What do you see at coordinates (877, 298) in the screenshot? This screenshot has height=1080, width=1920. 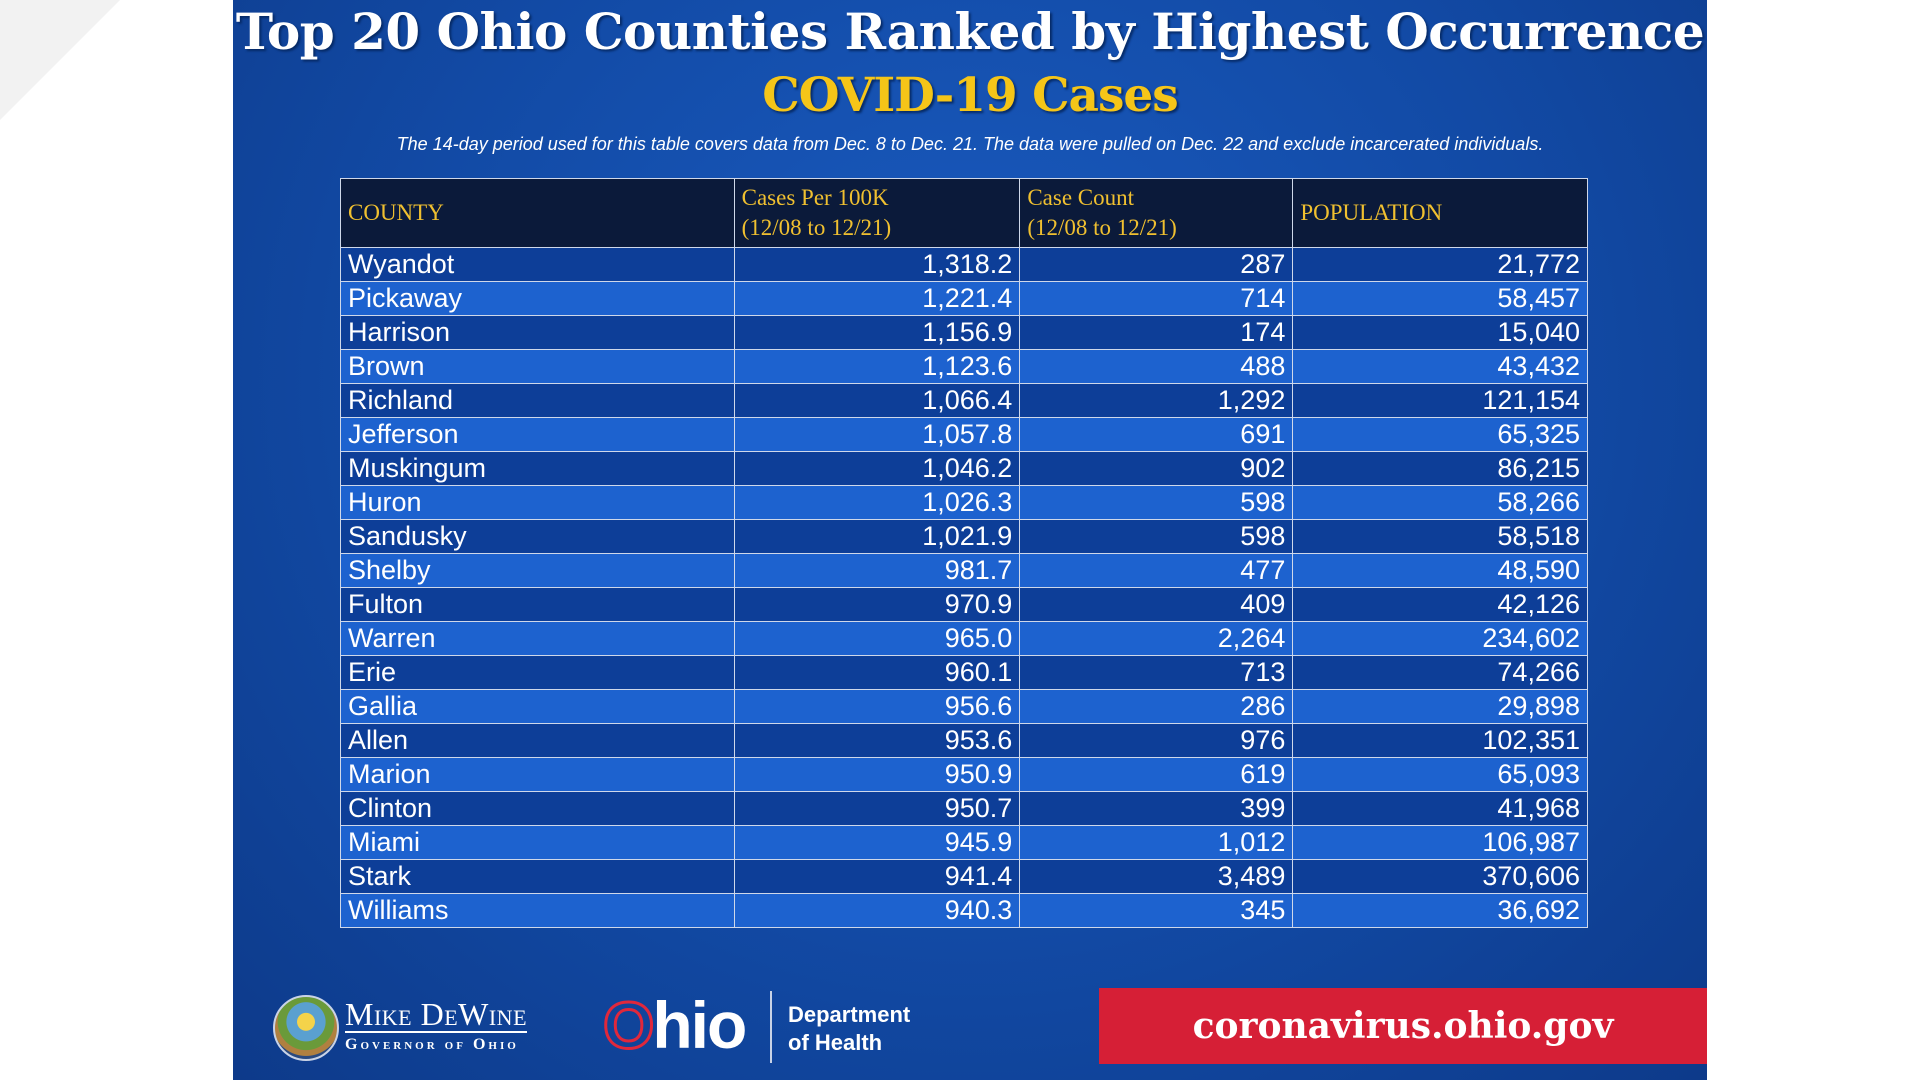 I see `cases-per-100k-cell: 1,221.4` at bounding box center [877, 298].